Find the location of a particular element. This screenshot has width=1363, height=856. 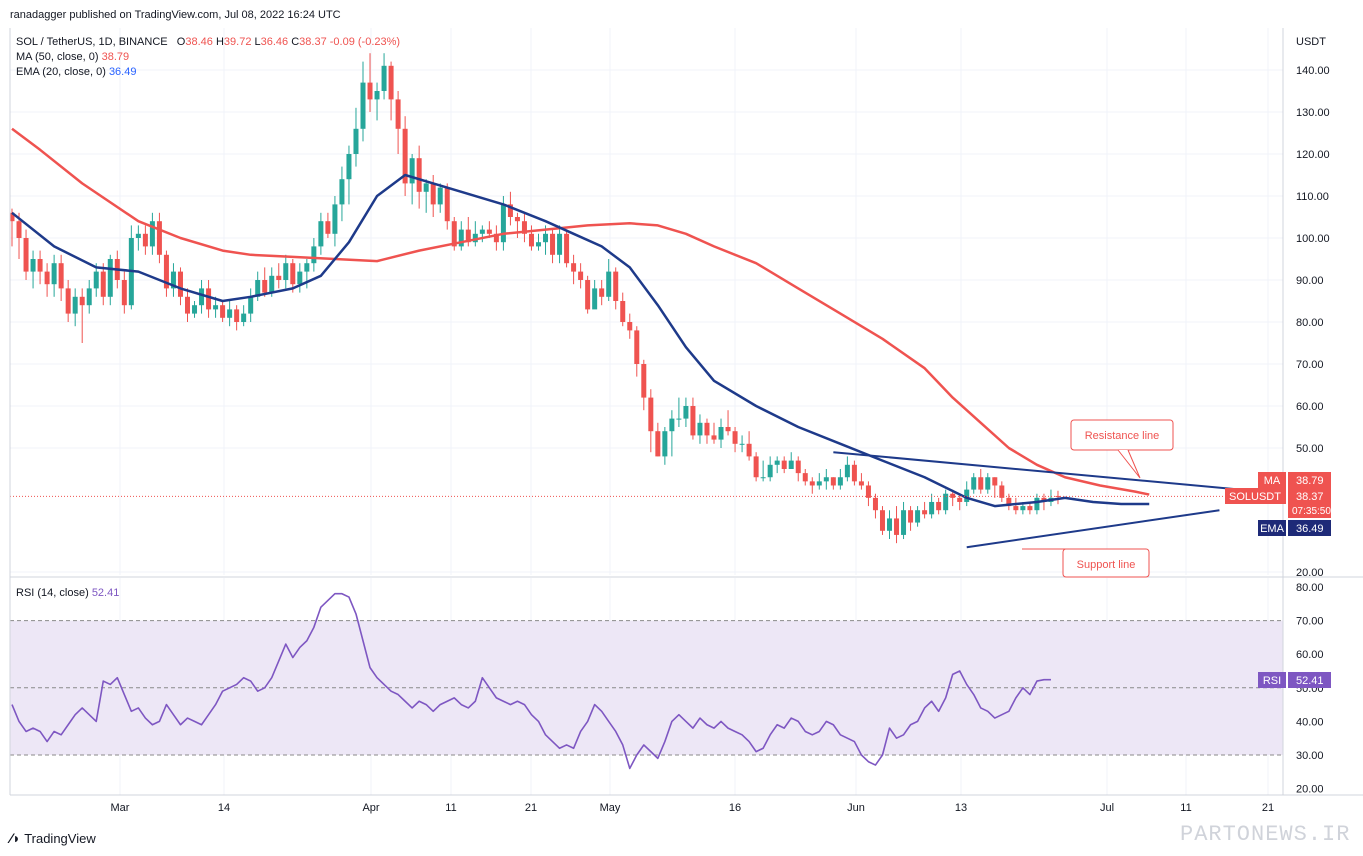

y-tick-label: 120.00 is located at coordinates (1313, 155).